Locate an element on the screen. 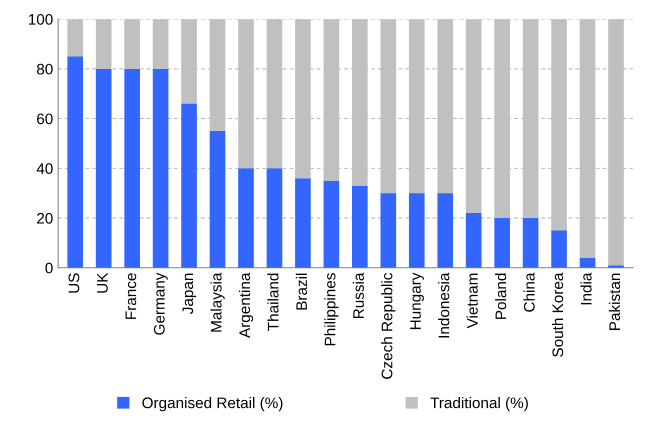 Image resolution: width=646 pixels, height=425 pixels. x-tick-label: Indonesia is located at coordinates (444, 305).